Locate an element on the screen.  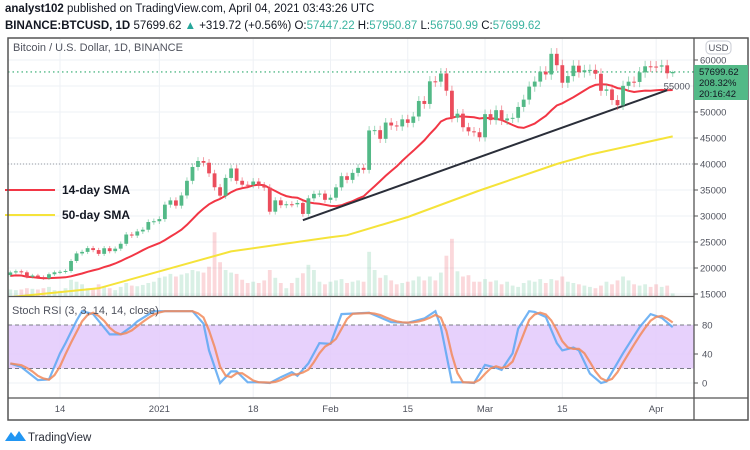
tradingview-logo: TradingView is located at coordinates (48, 437).